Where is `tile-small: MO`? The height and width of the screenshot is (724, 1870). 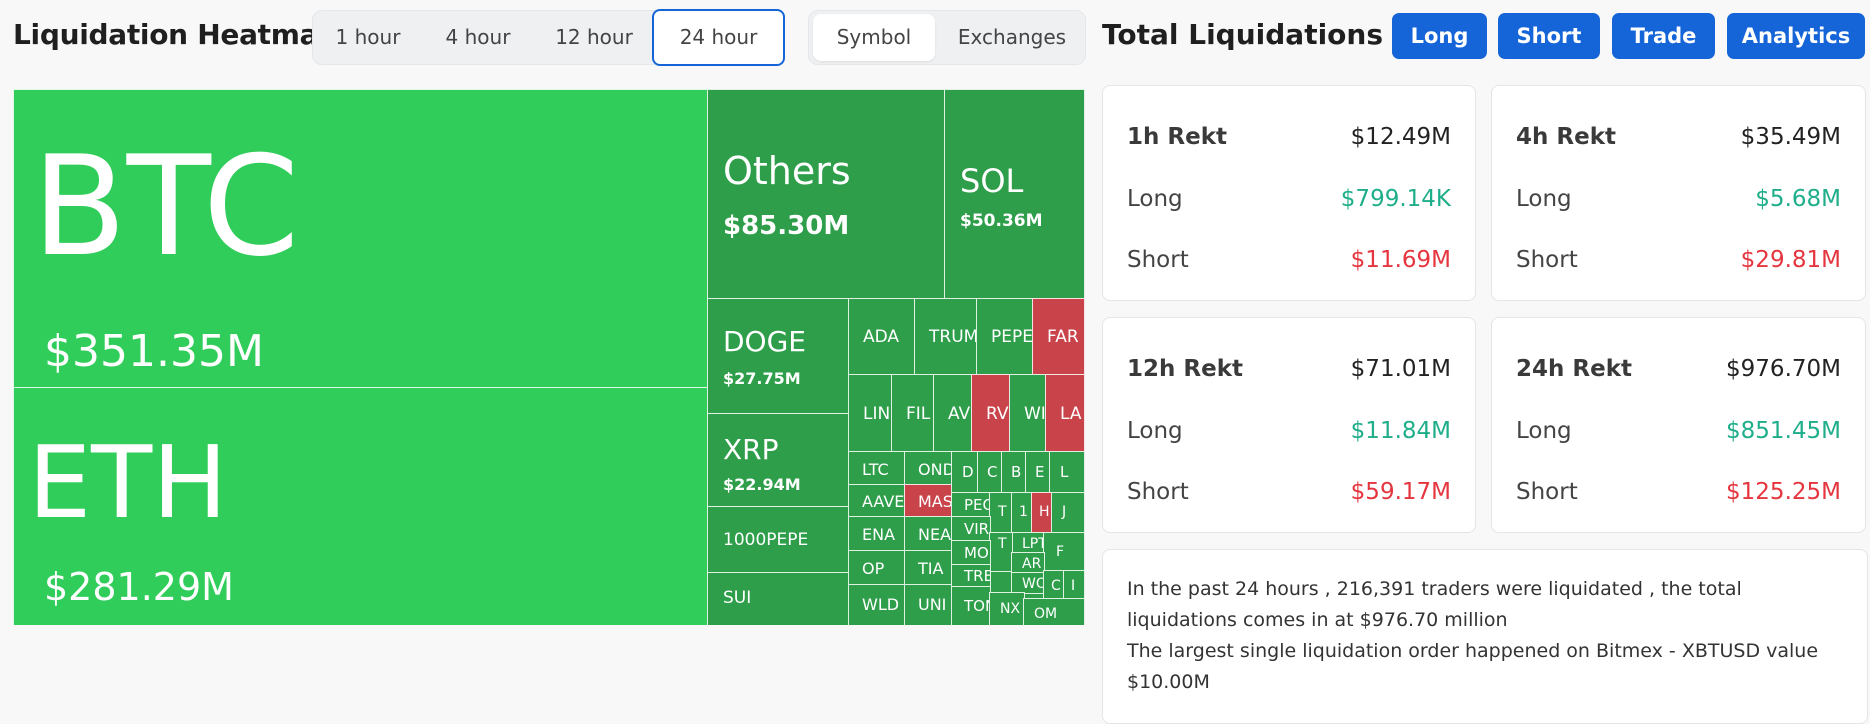
tile-small: MO is located at coordinates (971, 553).